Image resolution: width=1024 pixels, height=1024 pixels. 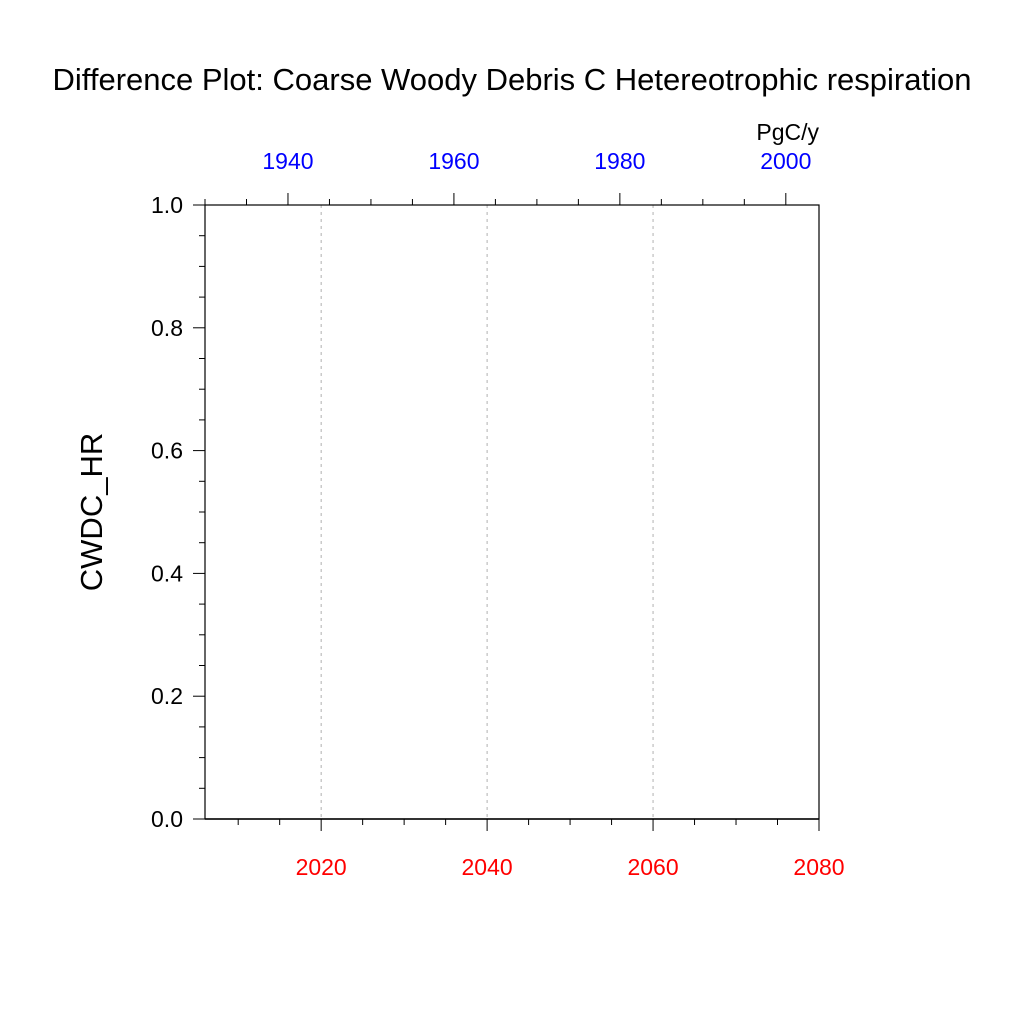 What do you see at coordinates (167, 205) in the screenshot?
I see `y-tick-label: 1.0` at bounding box center [167, 205].